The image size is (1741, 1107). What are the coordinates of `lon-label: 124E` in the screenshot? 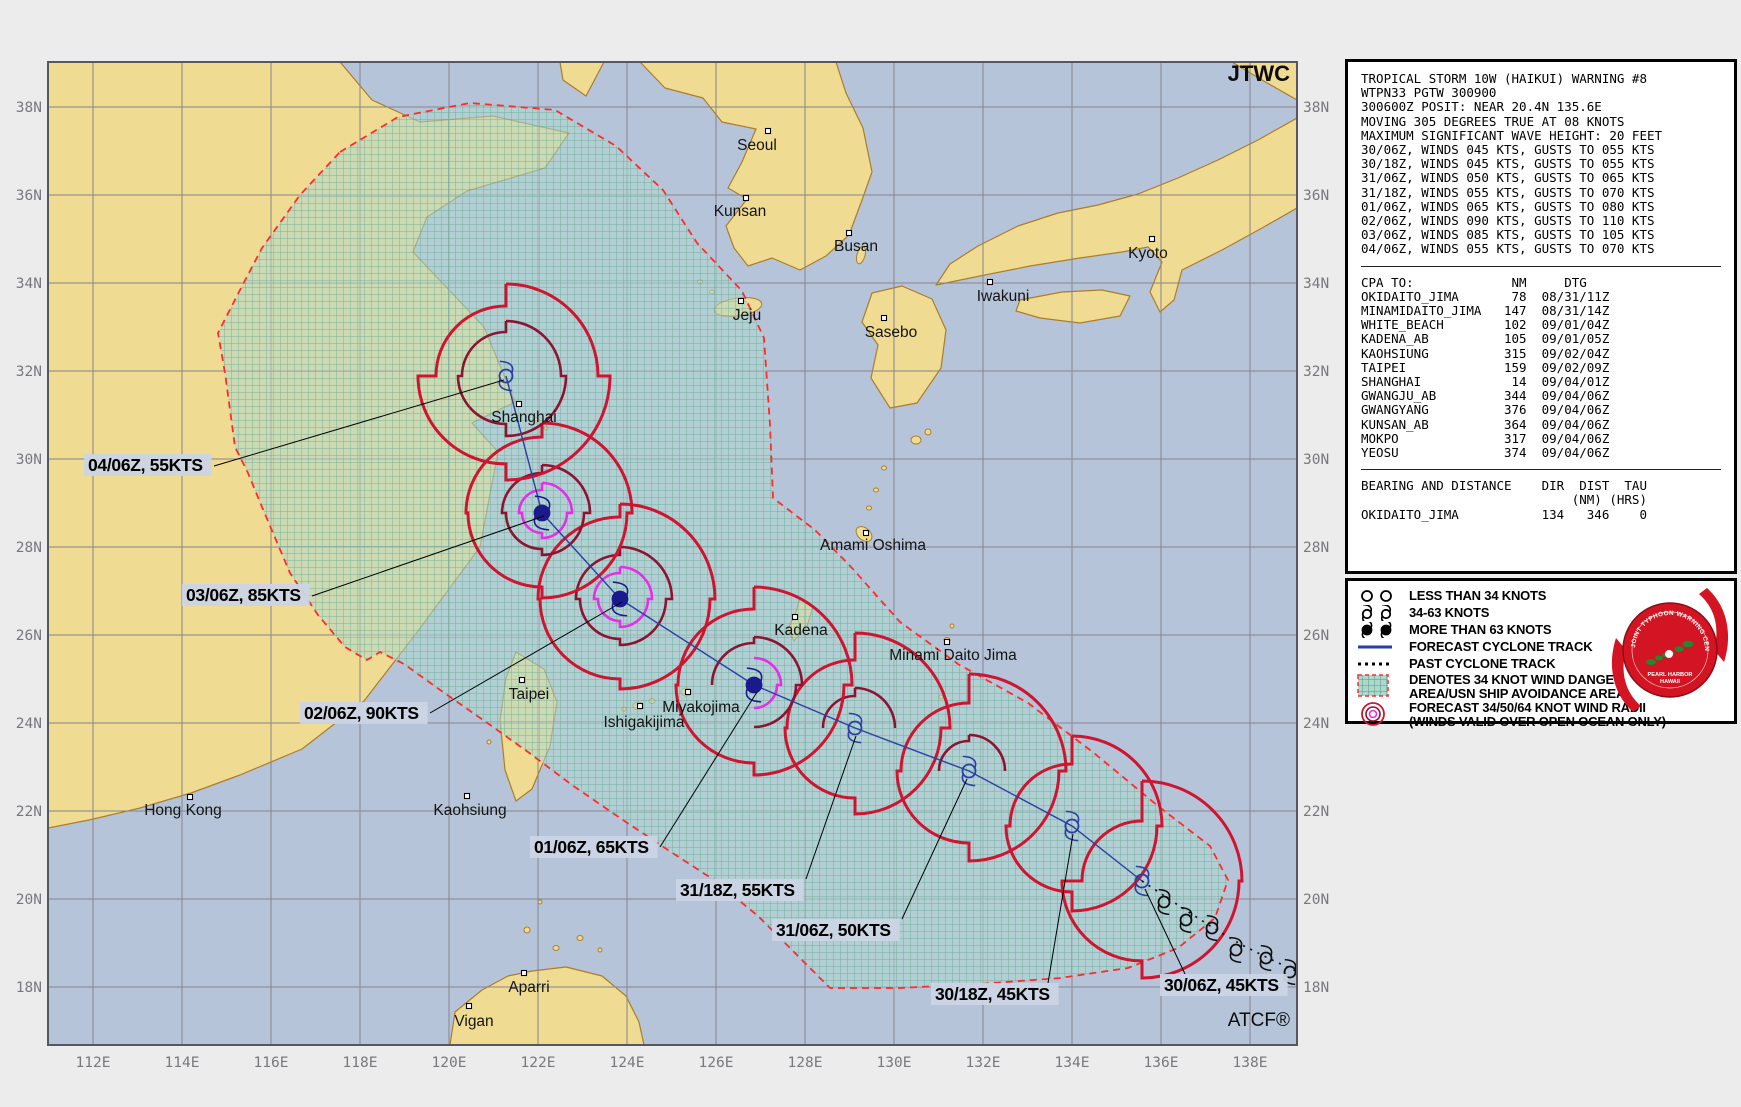 It's located at (627, 1063).